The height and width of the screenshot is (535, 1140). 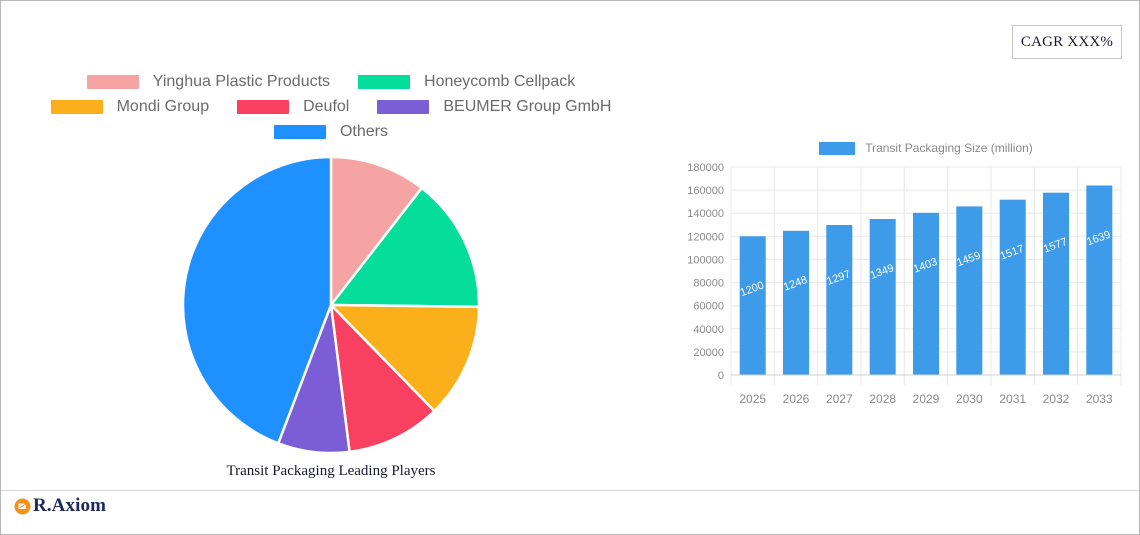 I want to click on logo-text: R.Axiom, so click(x=69, y=505).